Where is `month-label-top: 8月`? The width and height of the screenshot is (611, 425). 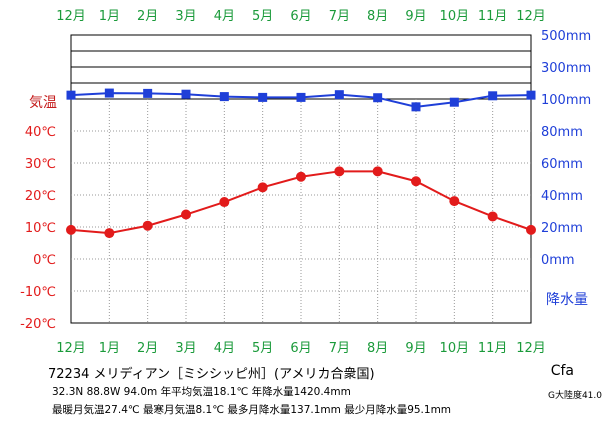
month-label-top: 8月 is located at coordinates (377, 16).